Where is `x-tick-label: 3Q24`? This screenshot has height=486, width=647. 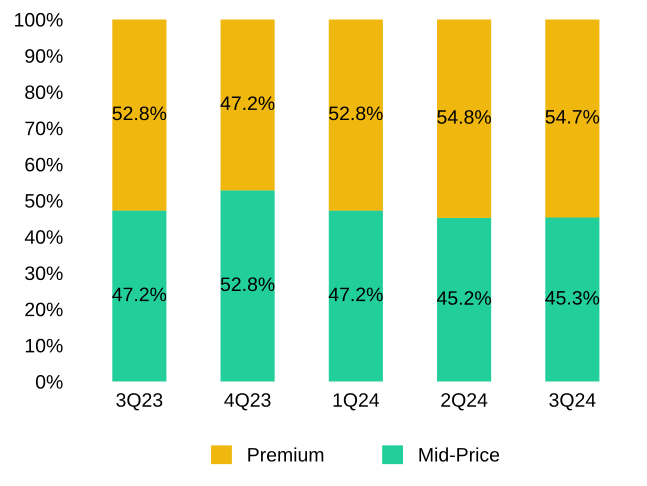 x-tick-label: 3Q24 is located at coordinates (572, 401).